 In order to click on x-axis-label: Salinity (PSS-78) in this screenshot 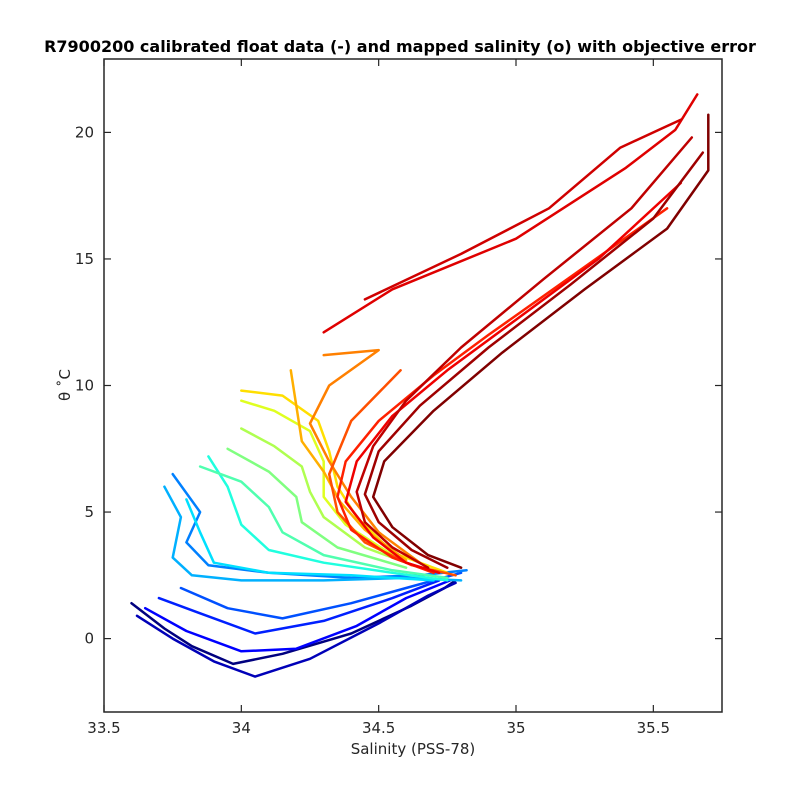, I will do `click(413, 749)`.